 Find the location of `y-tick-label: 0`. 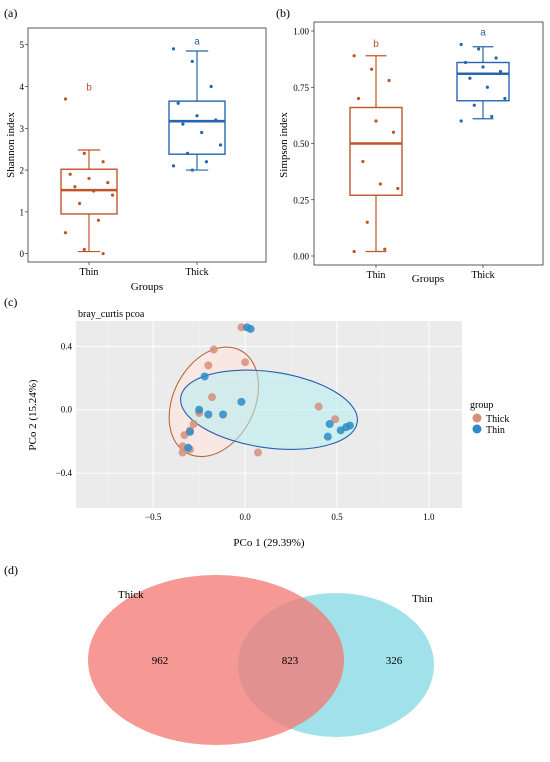

y-tick-label: 0 is located at coordinates (22, 254).